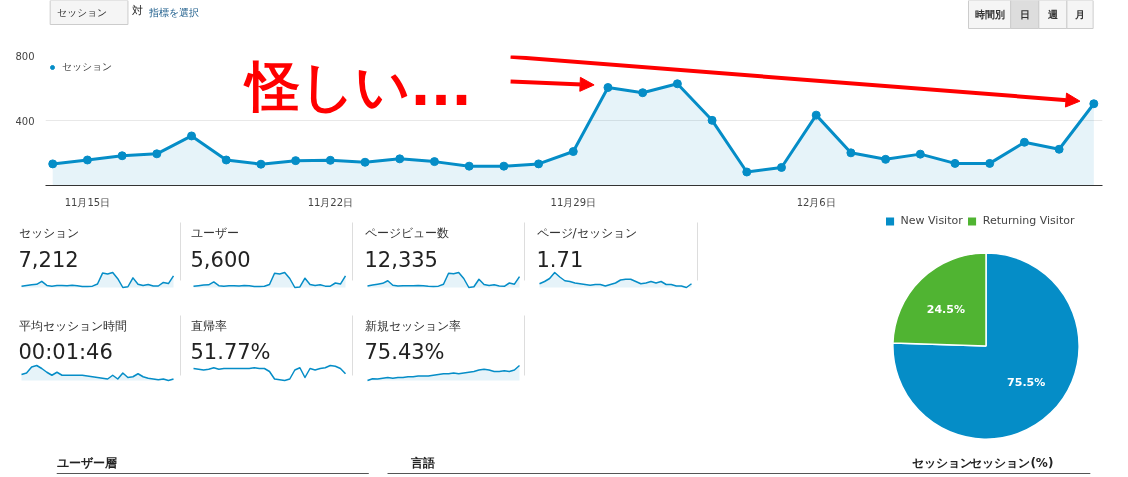  Describe the element at coordinates (220, 259) in the screenshot. I see `text: 5,600` at that location.